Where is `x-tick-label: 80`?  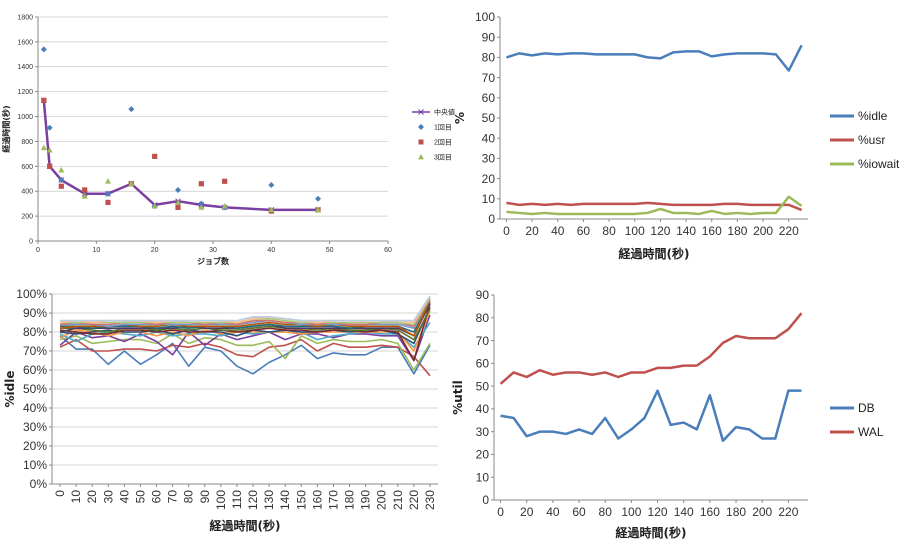 x-tick-label: 80 is located at coordinates (606, 512).